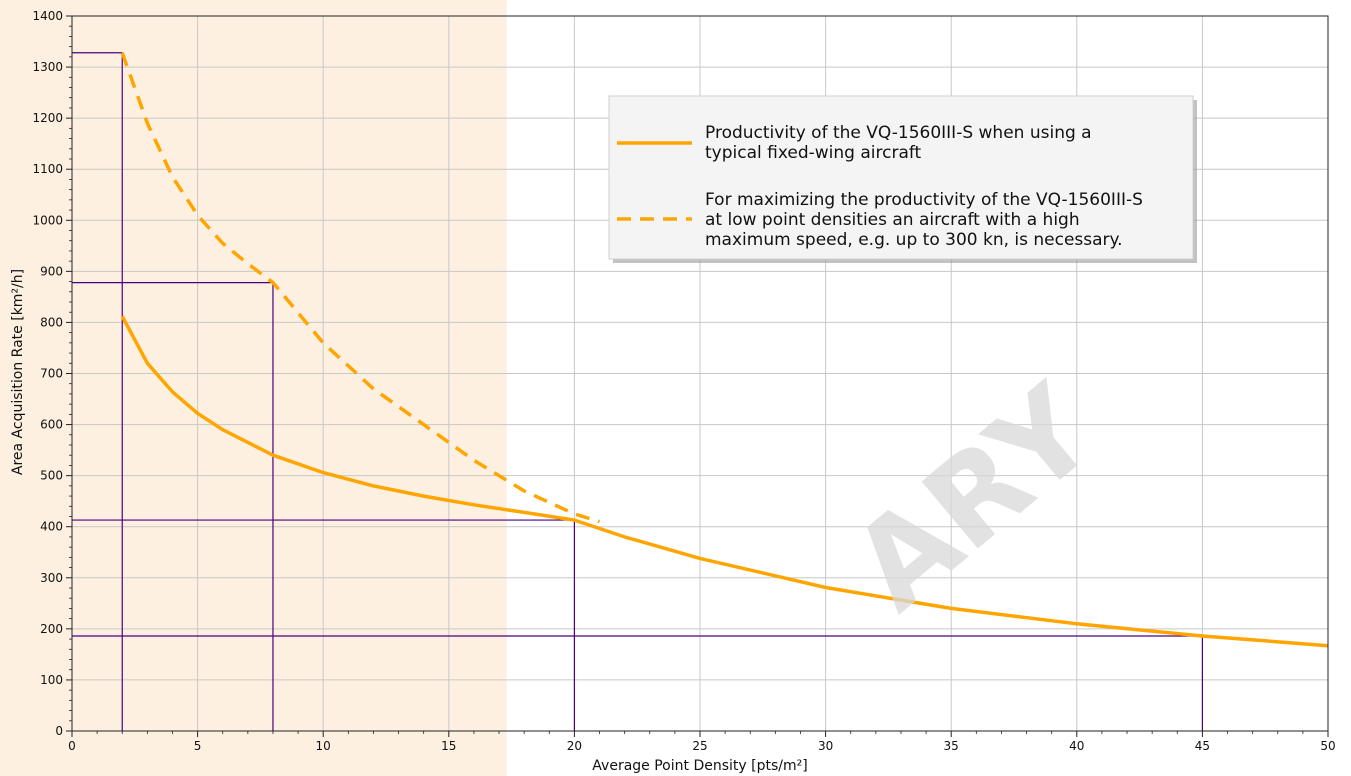  Describe the element at coordinates (18, 372) in the screenshot. I see `y-axis-label: Area Acquisition Rate [km²/h]` at that location.